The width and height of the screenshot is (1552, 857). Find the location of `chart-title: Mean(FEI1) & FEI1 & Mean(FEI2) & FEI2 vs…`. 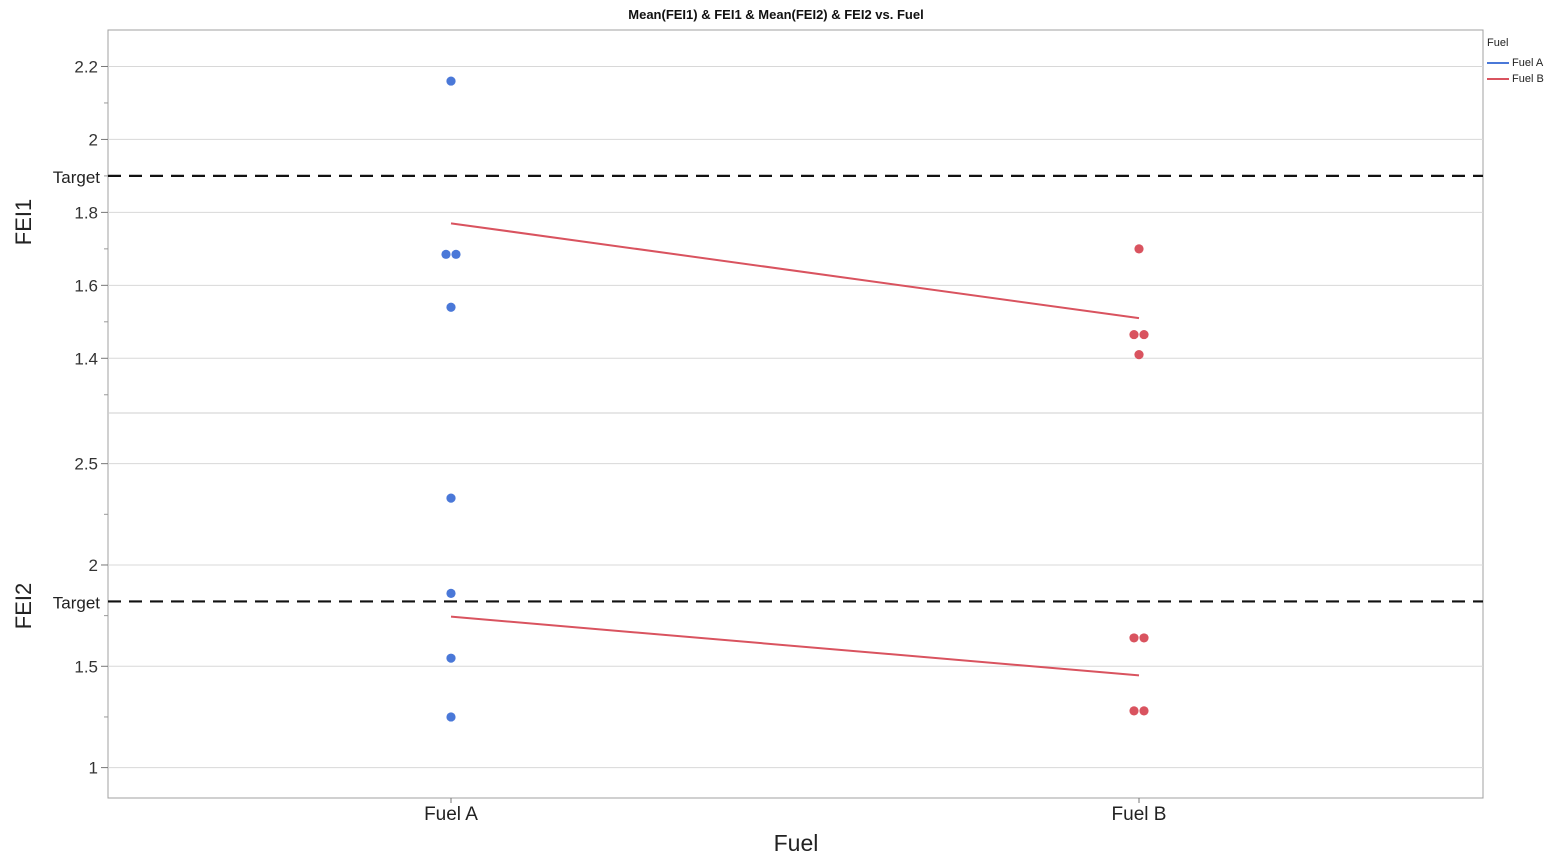

chart-title: Mean(FEI1) & FEI1 & Mean(FEI2) & FEI2 vs… is located at coordinates (776, 14).